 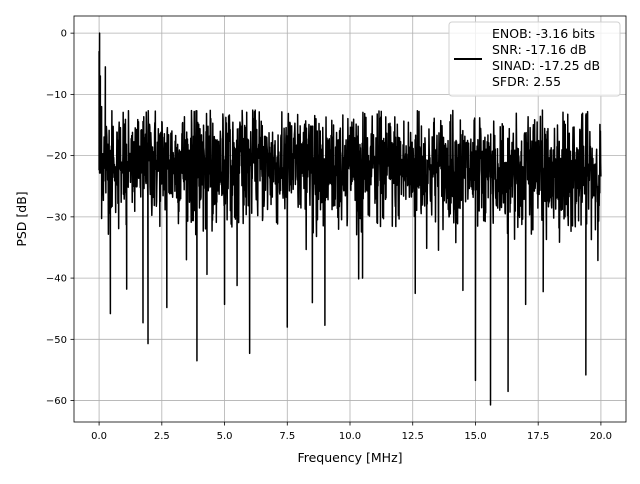 What do you see at coordinates (56, 401) in the screenshot?
I see `y-tick-label: −60` at bounding box center [56, 401].